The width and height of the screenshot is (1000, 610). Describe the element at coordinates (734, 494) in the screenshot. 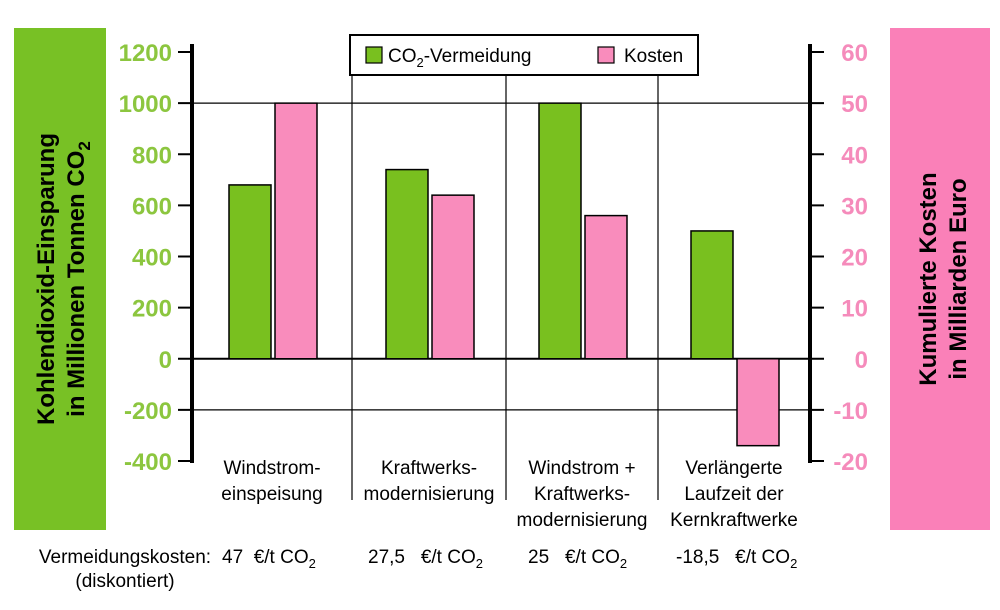

I see `category-label: Verlängerte Laufzeit der Kernkraftwerke` at that location.